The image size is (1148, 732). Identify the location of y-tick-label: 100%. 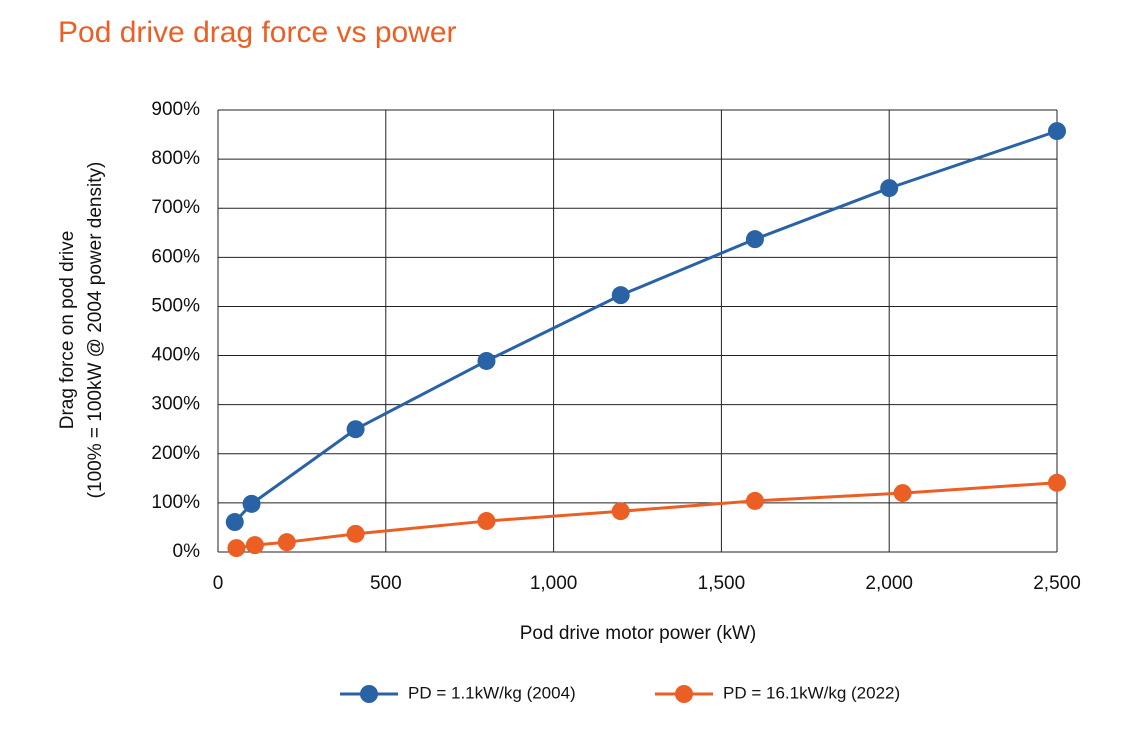
(175, 502).